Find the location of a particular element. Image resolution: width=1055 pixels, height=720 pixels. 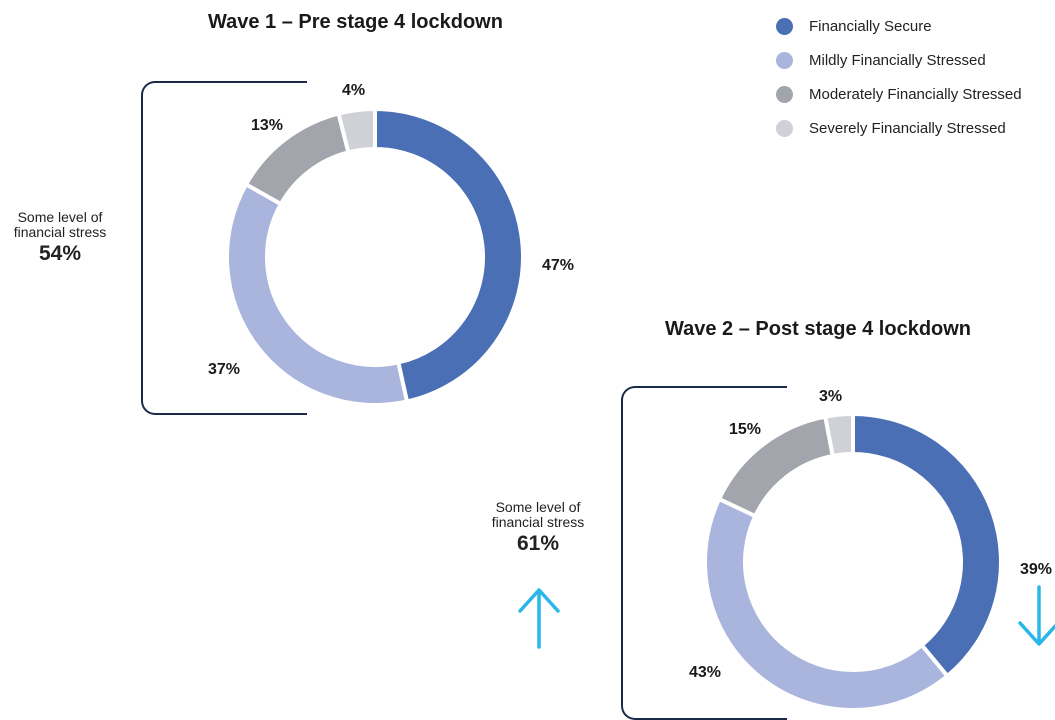

wave2-slice-mildly-stressed is located at coordinates (827, 604).